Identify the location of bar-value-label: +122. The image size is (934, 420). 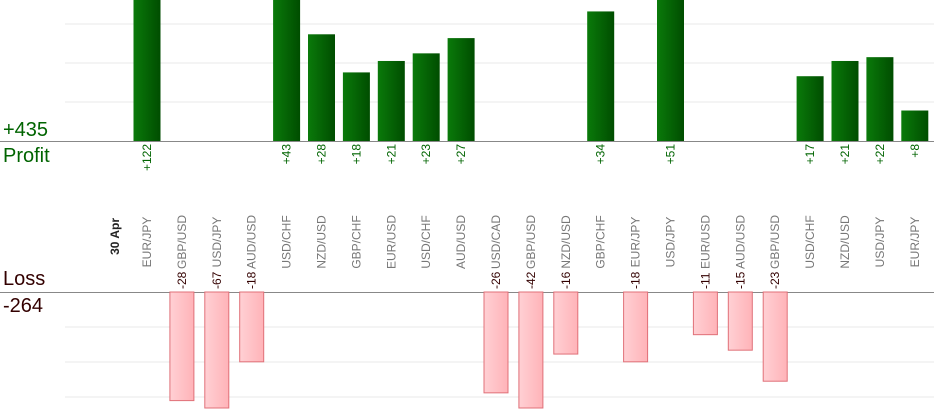
(147, 157).